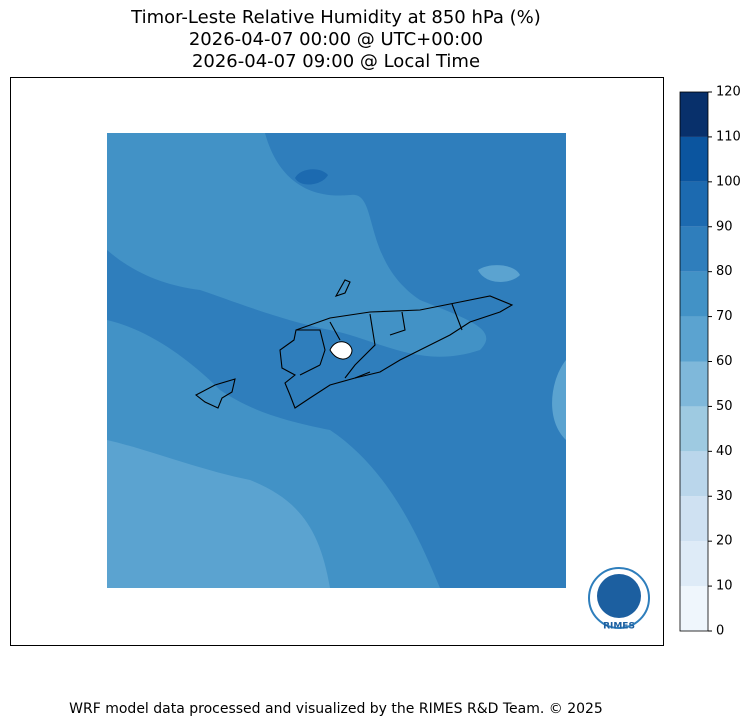 This screenshot has height=727, width=752. I want to click on colorbar-tick-label: 40, so click(724, 451).